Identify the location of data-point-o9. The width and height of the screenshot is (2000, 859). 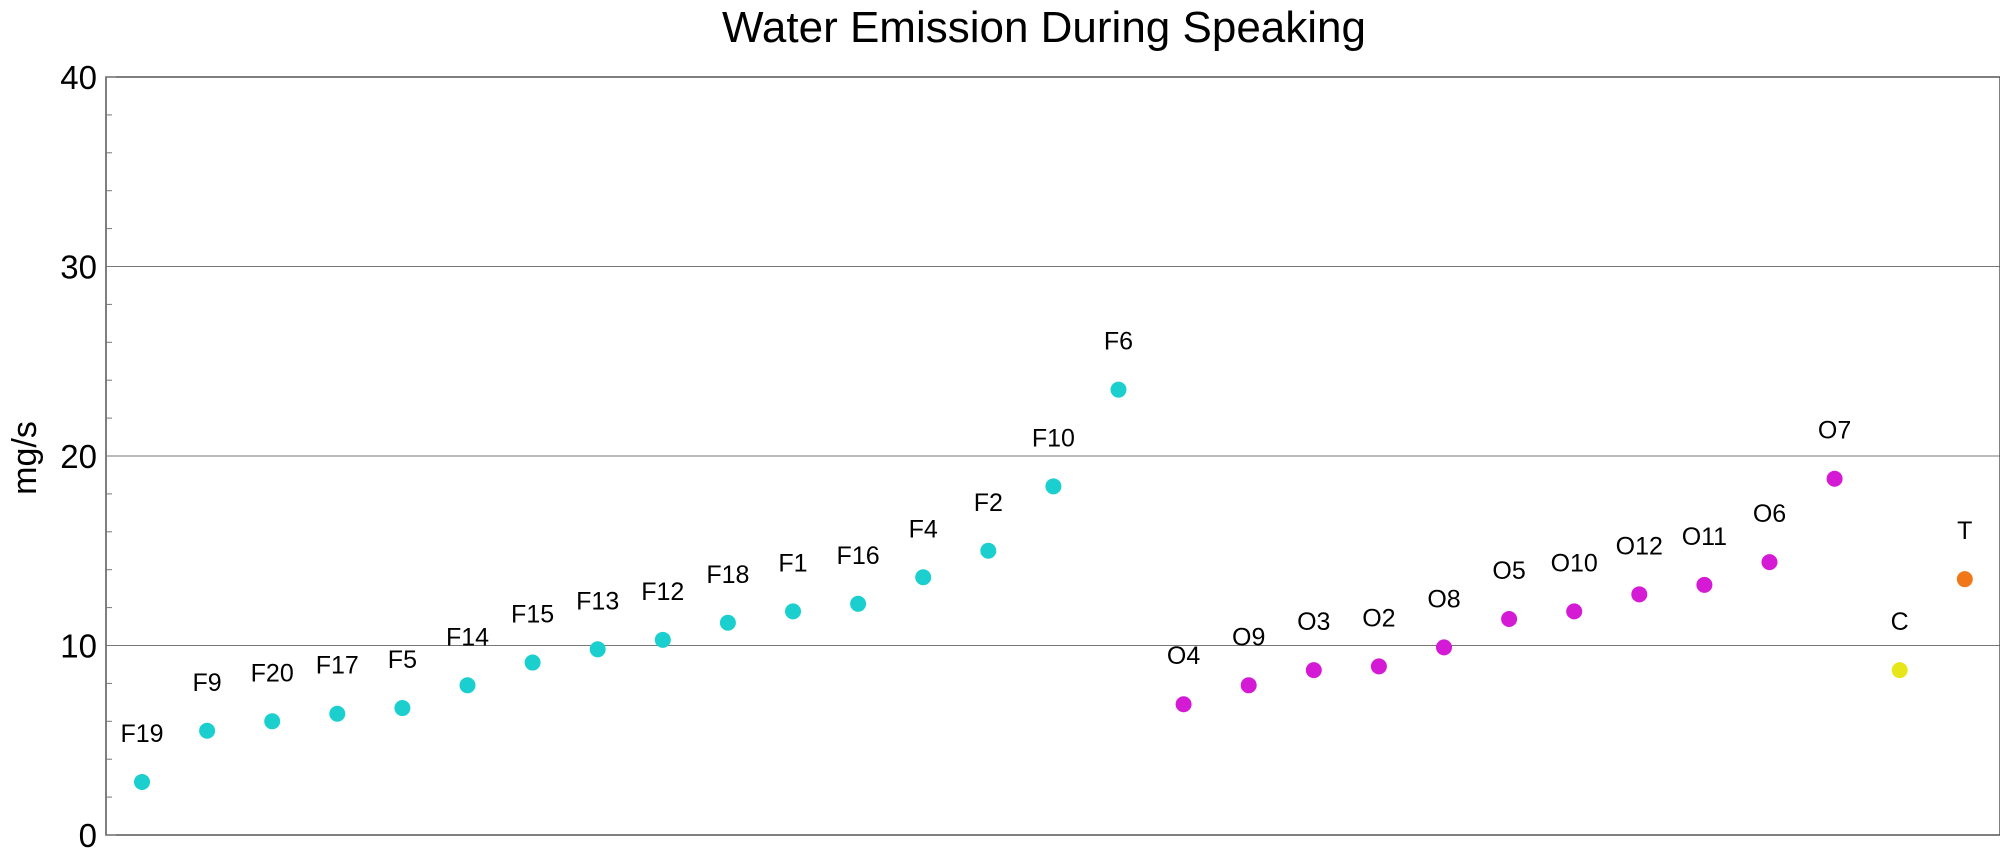
(1248, 685).